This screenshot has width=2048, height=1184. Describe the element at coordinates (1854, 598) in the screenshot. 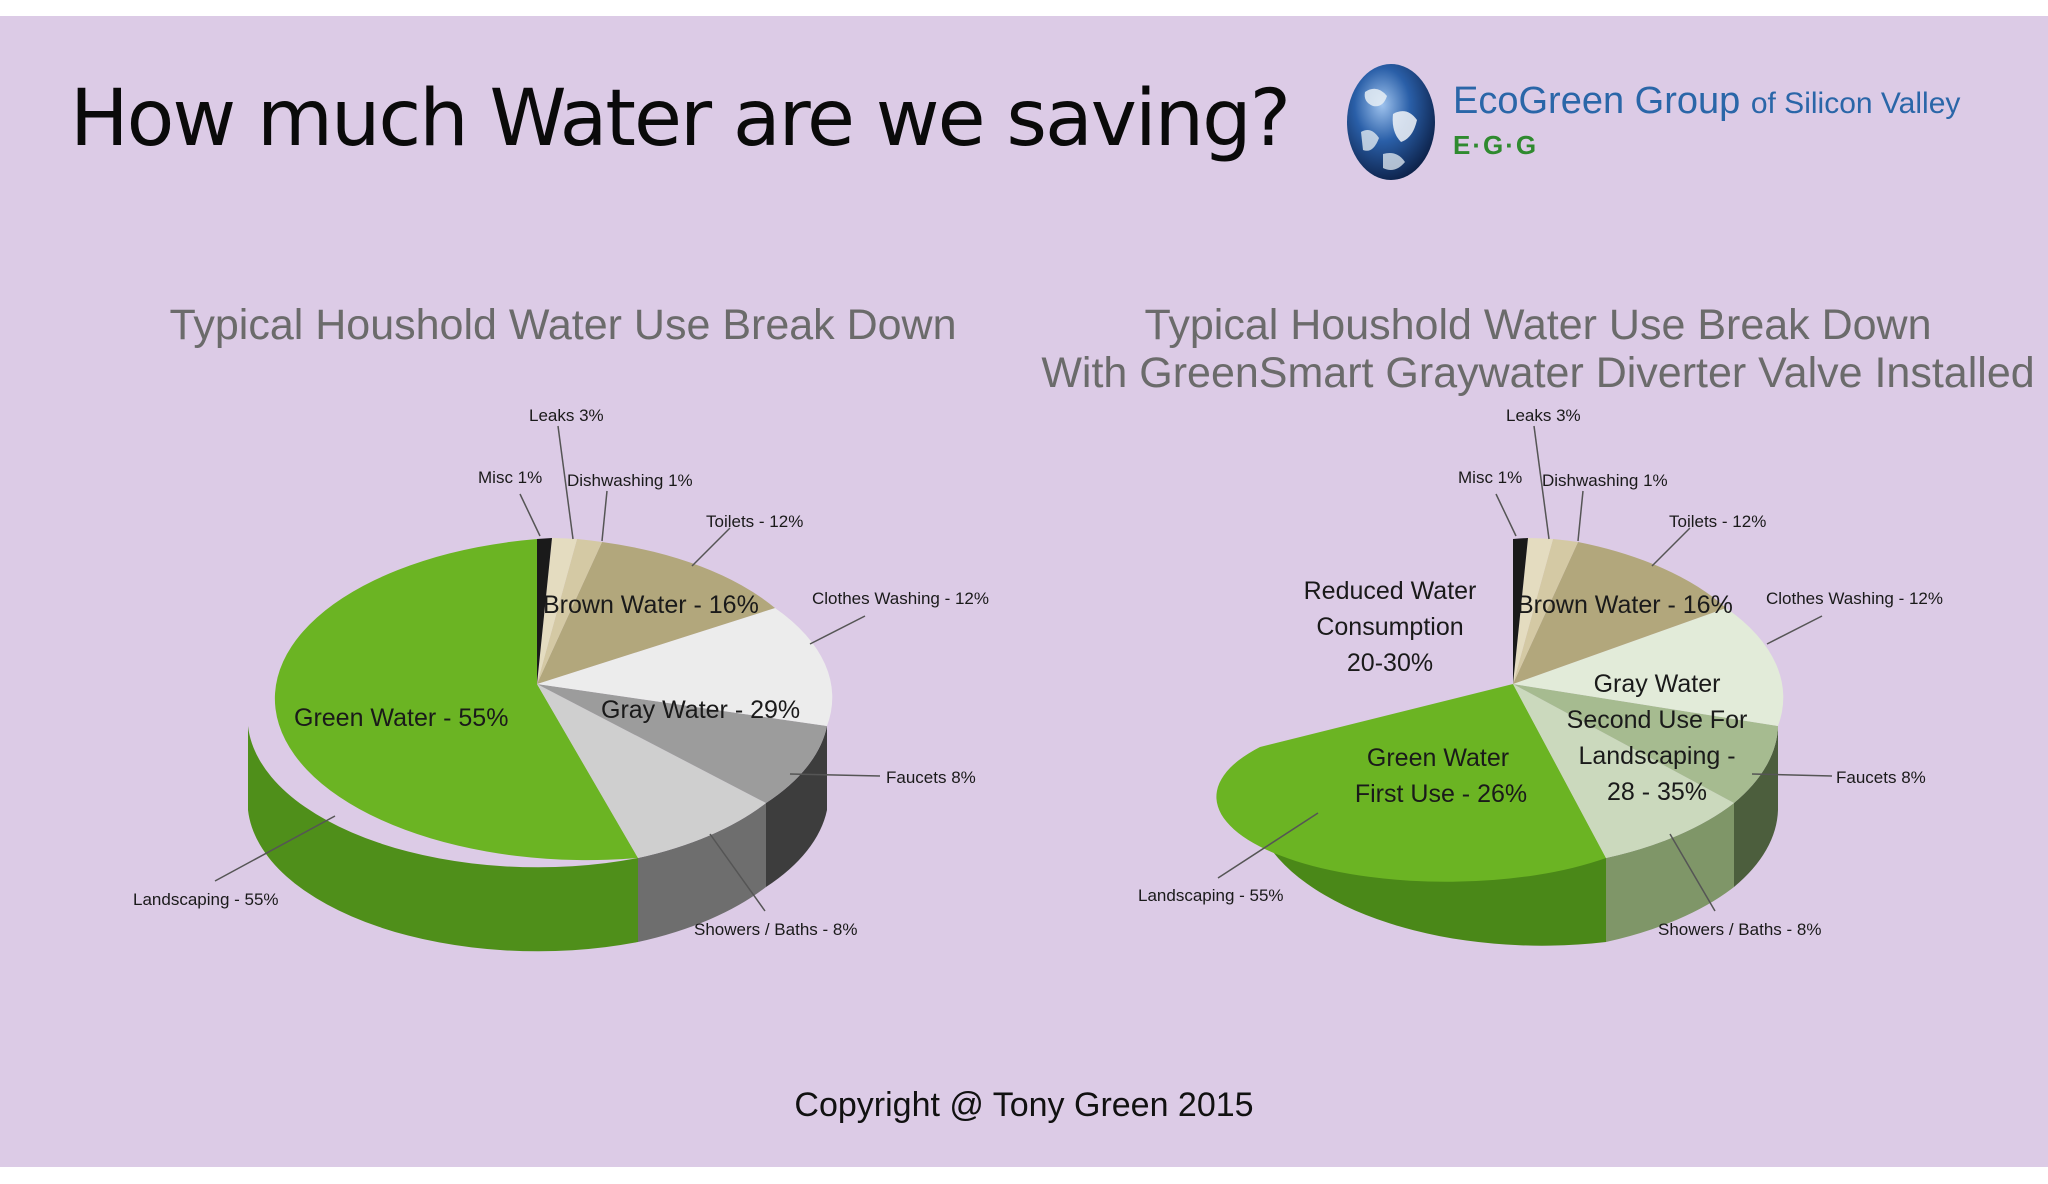

I see `chart-2-label-clothes: Clothes Washing - 12%` at that location.